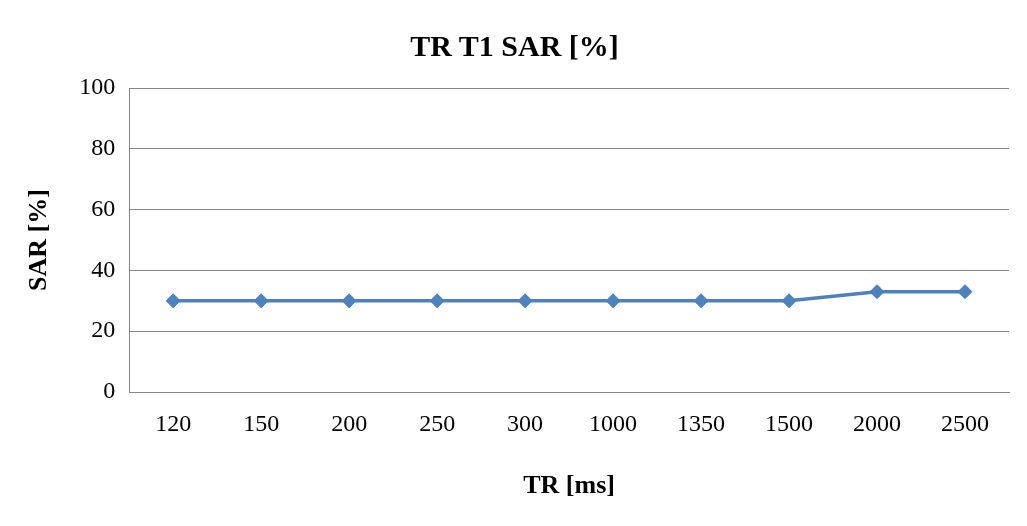 The image size is (1027, 526). I want to click on chart-title: TR T1 SAR [%], so click(514, 45).